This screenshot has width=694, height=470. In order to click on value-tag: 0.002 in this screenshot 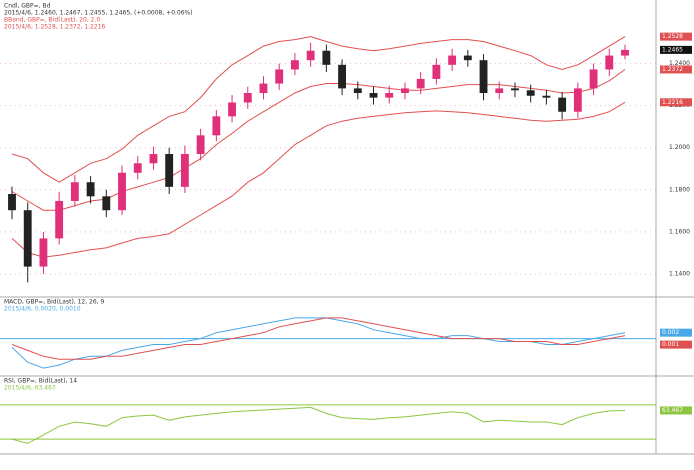, I will do `click(670, 332)`.